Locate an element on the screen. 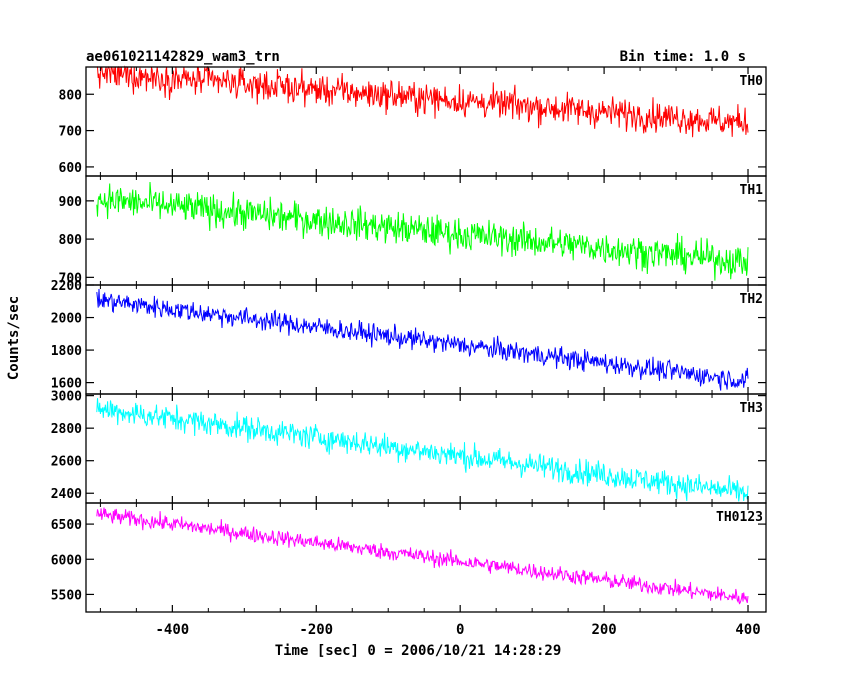 This screenshot has width=850, height=680. y-tick-label-th3: 2800 is located at coordinates (66, 429).